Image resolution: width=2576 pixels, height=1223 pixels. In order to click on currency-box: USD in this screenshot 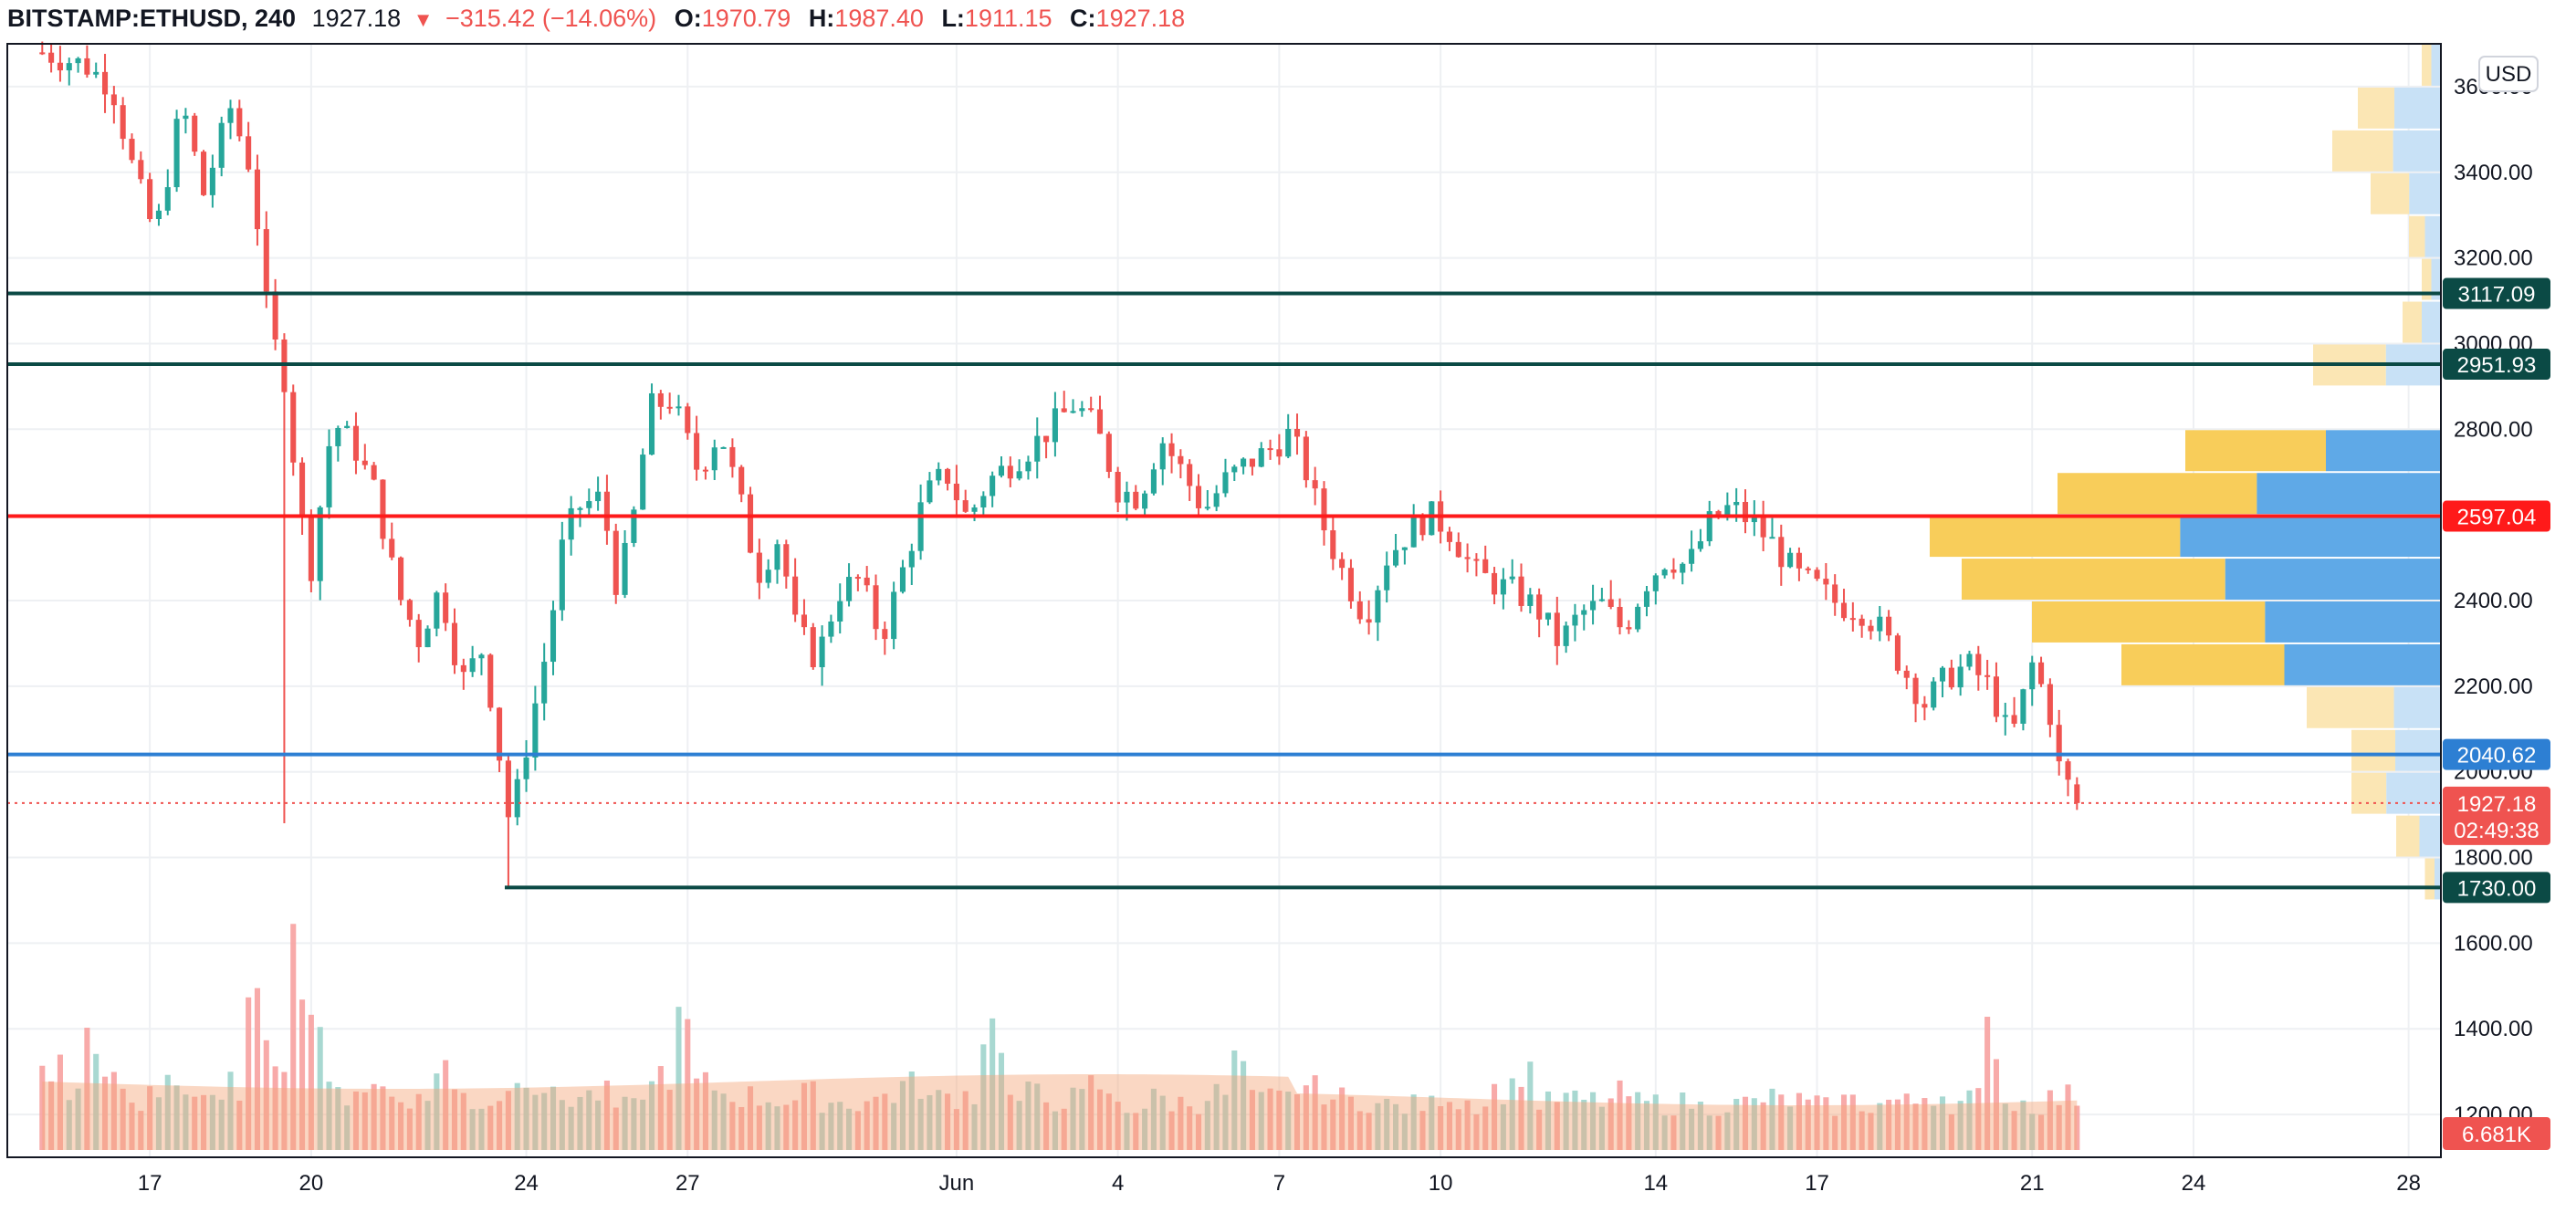, I will do `click(2508, 74)`.